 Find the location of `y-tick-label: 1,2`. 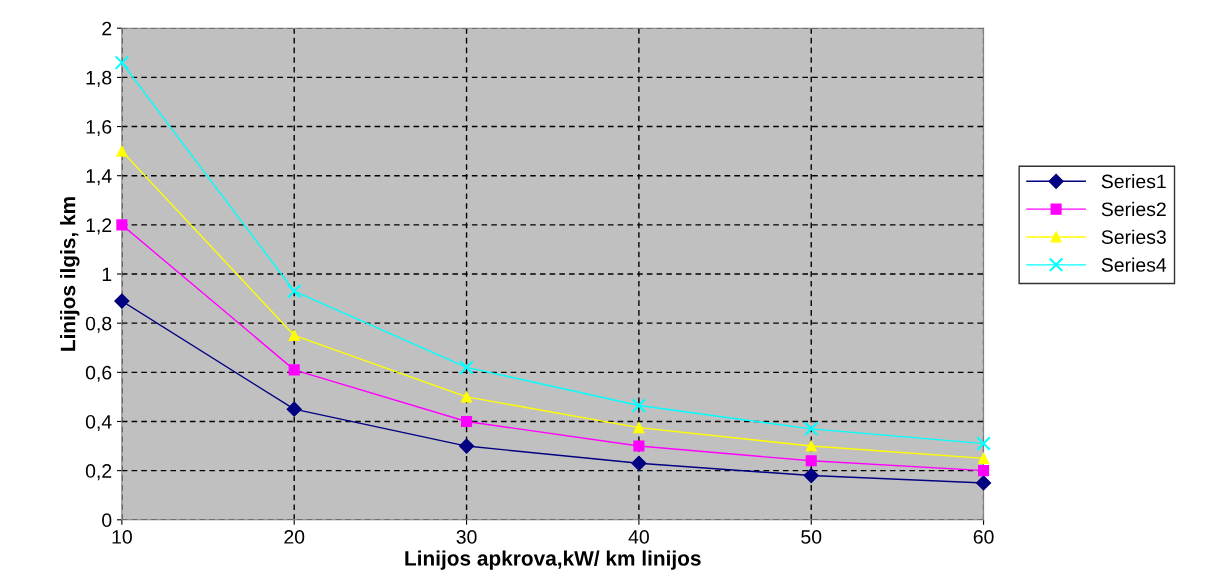

y-tick-label: 1,2 is located at coordinates (99, 226).